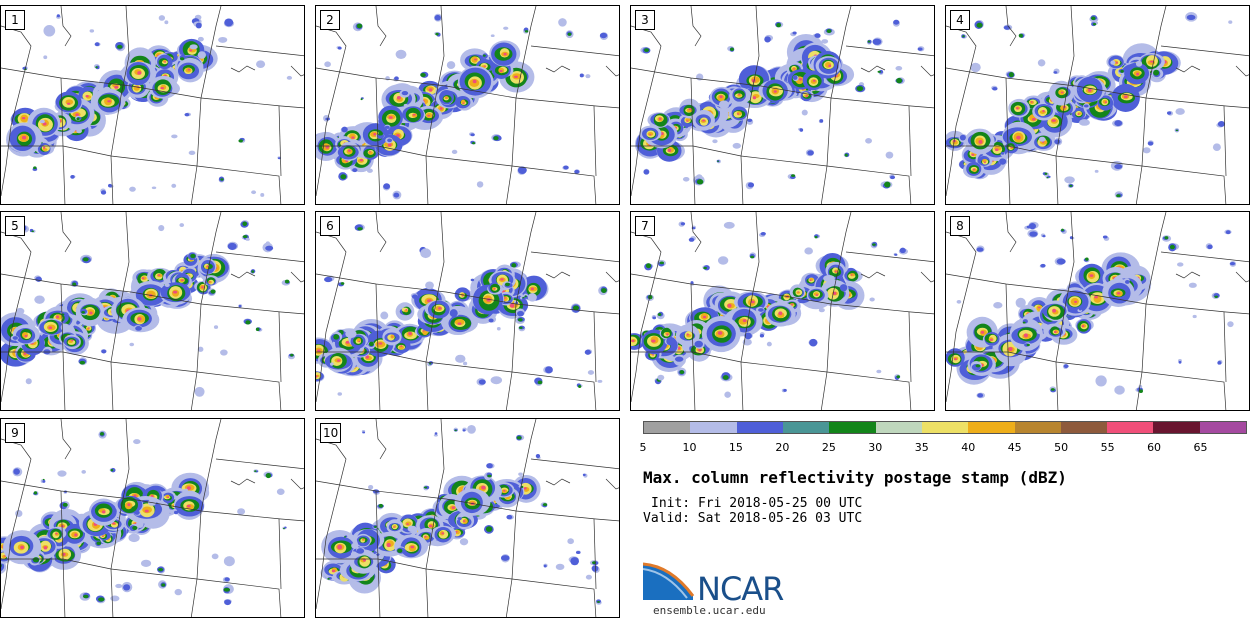  What do you see at coordinates (960, 20) in the screenshot?
I see `member-number-label: 4` at bounding box center [960, 20].